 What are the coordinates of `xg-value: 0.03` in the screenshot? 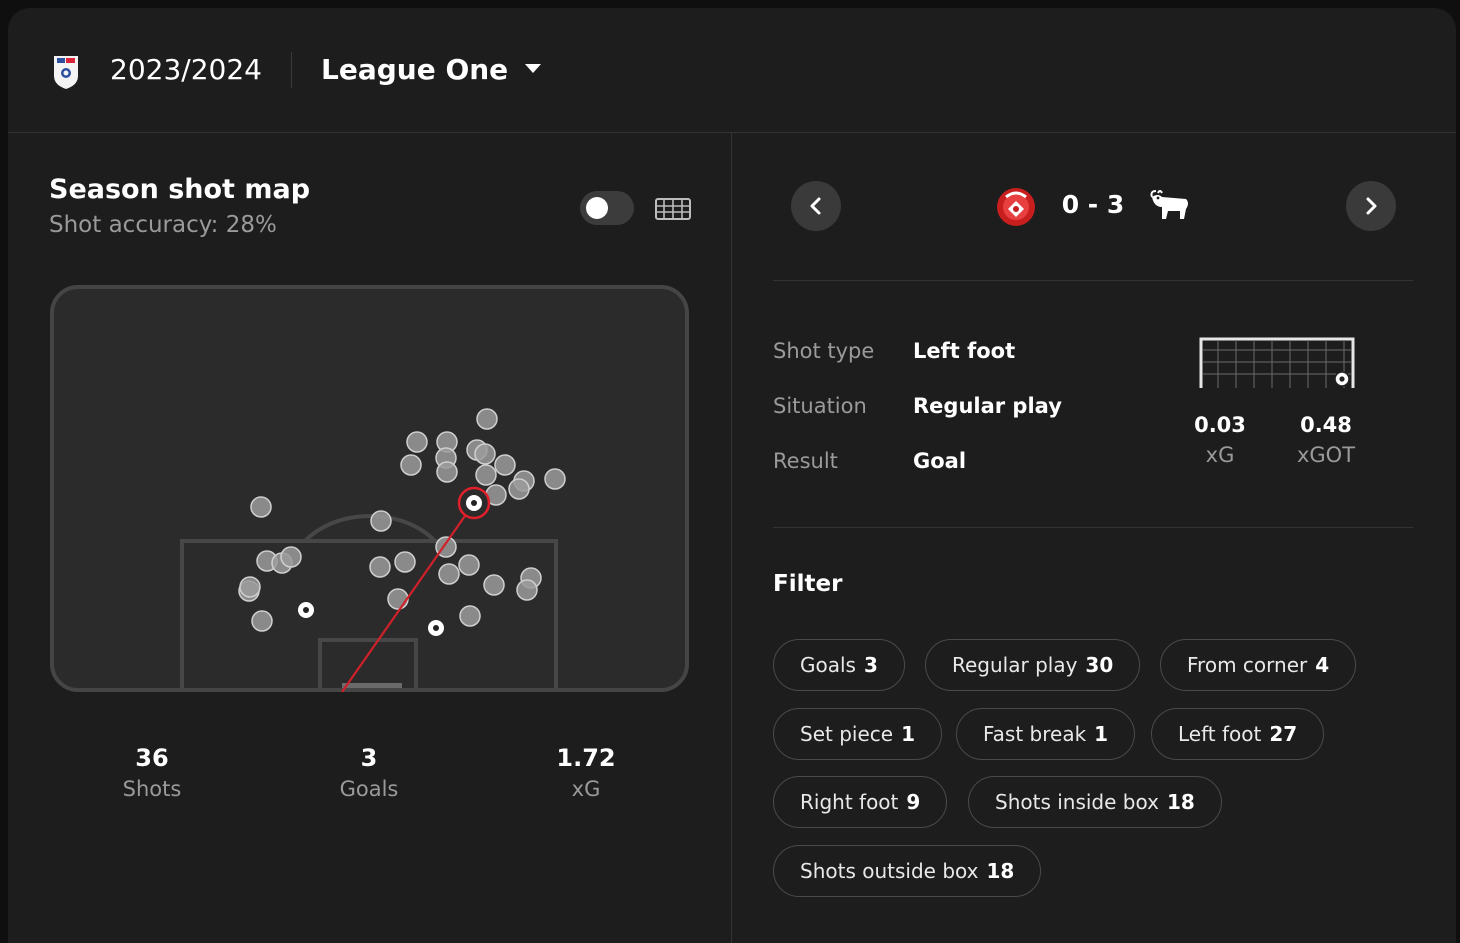 It's located at (1220, 425).